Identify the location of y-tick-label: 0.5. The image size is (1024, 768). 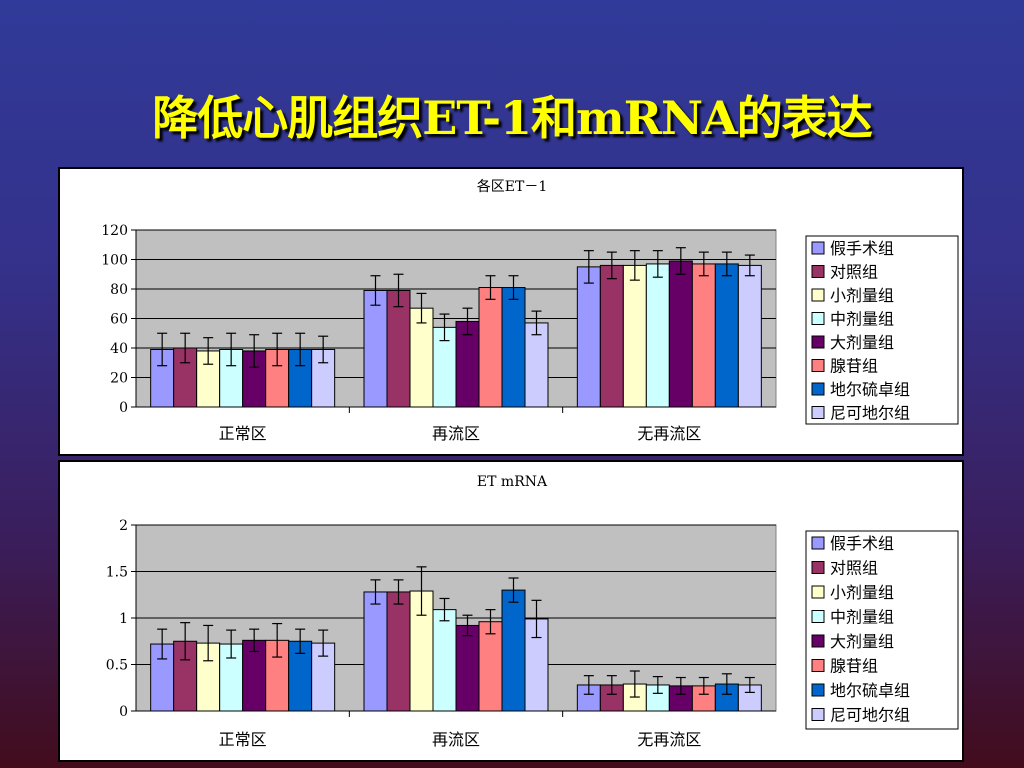
(117, 666).